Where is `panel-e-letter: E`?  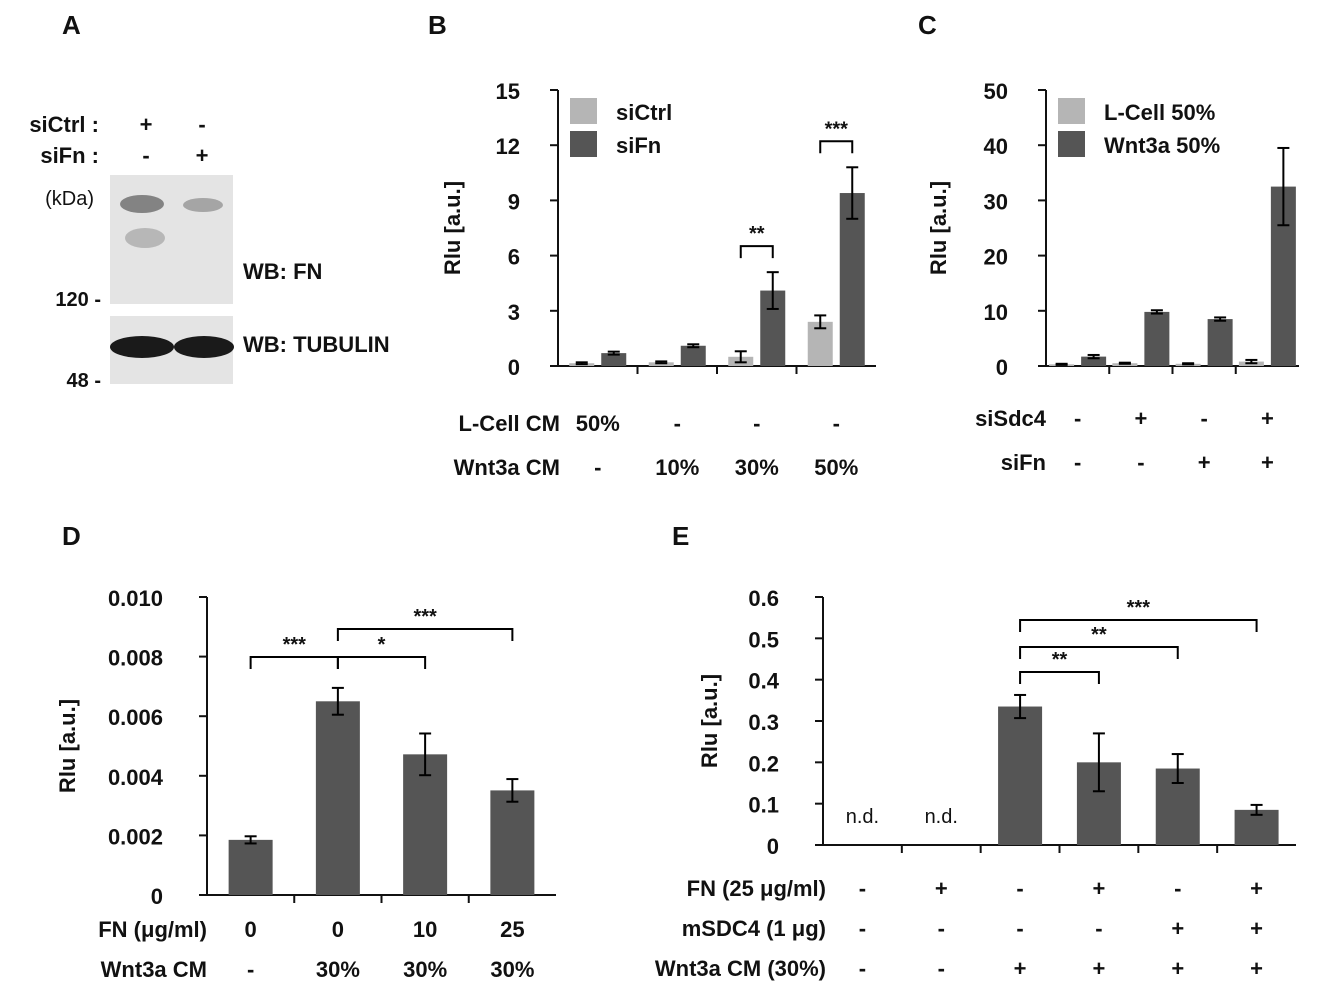
panel-e-letter: E is located at coordinates (680, 536).